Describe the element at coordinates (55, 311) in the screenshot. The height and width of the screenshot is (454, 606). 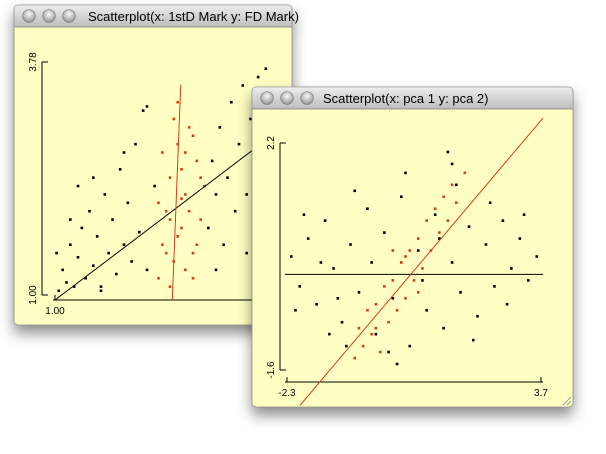
I see `x-tick-label: 1.00` at that location.